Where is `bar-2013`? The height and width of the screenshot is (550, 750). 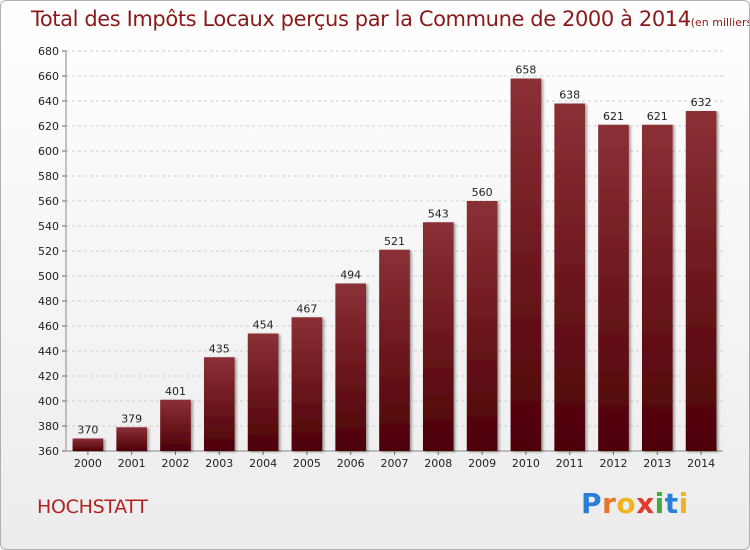 bar-2013 is located at coordinates (657, 287).